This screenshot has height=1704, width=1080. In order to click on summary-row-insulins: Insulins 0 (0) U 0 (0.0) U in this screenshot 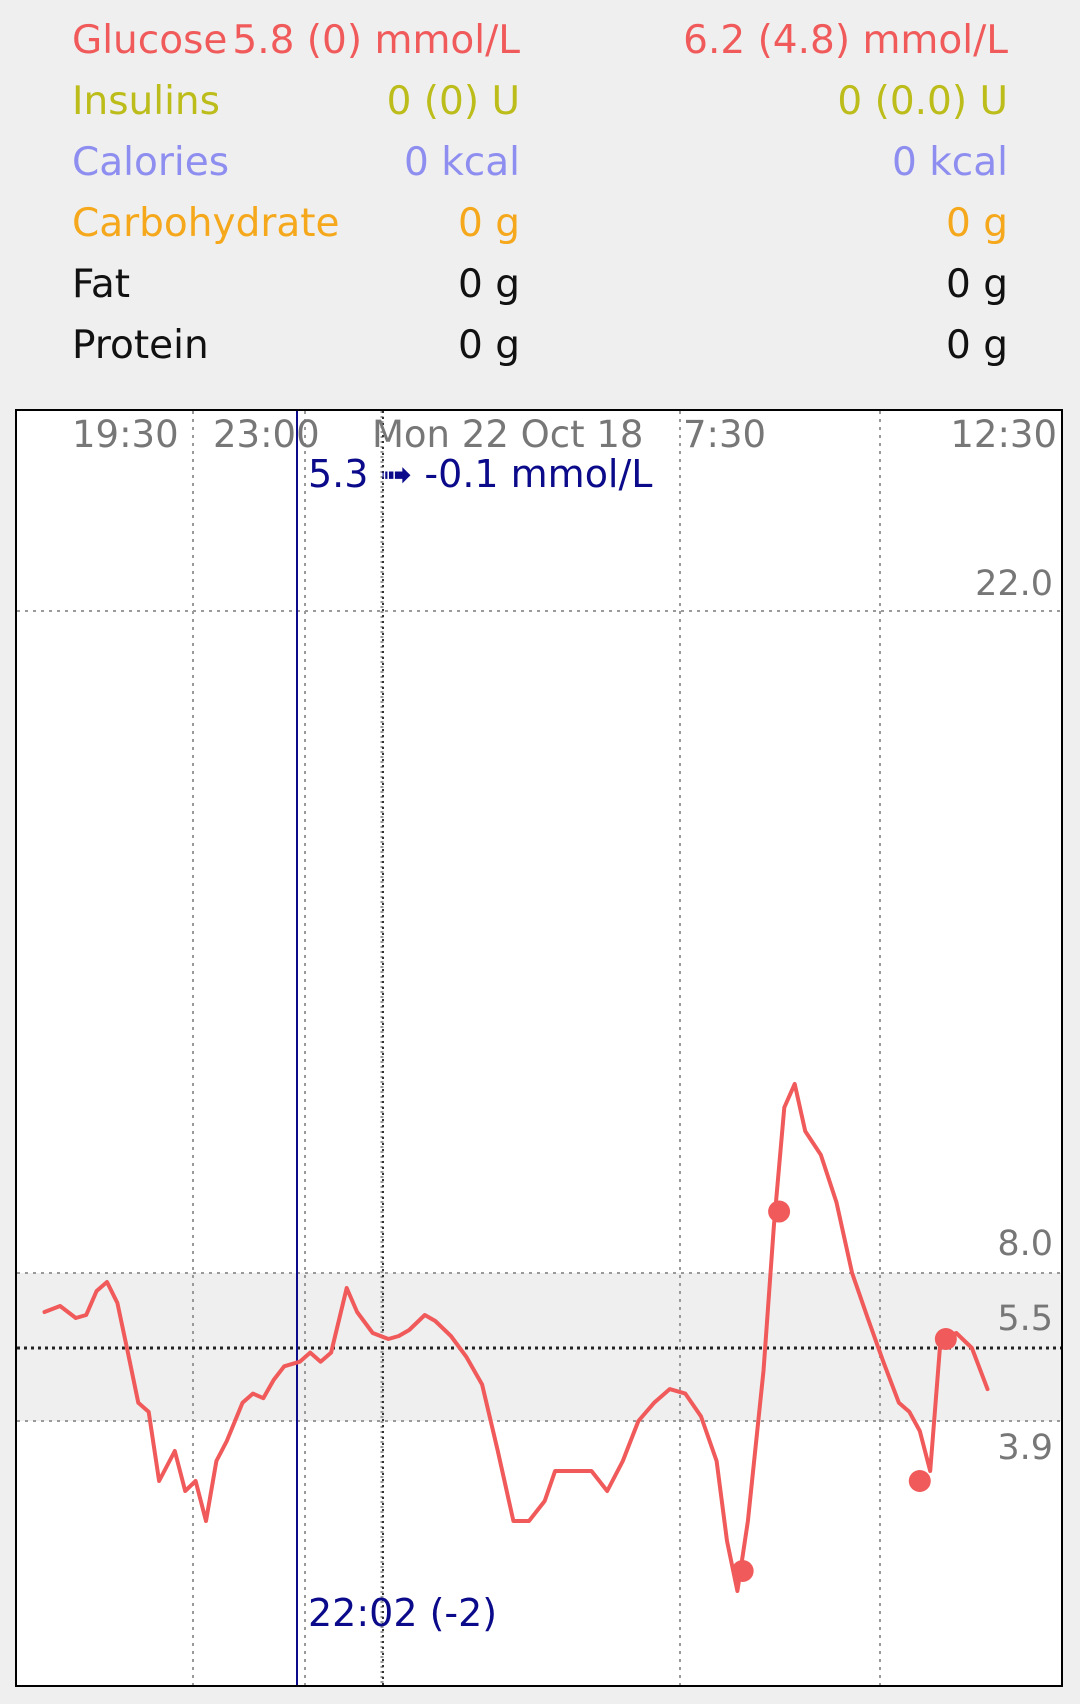, I will do `click(540, 102)`.